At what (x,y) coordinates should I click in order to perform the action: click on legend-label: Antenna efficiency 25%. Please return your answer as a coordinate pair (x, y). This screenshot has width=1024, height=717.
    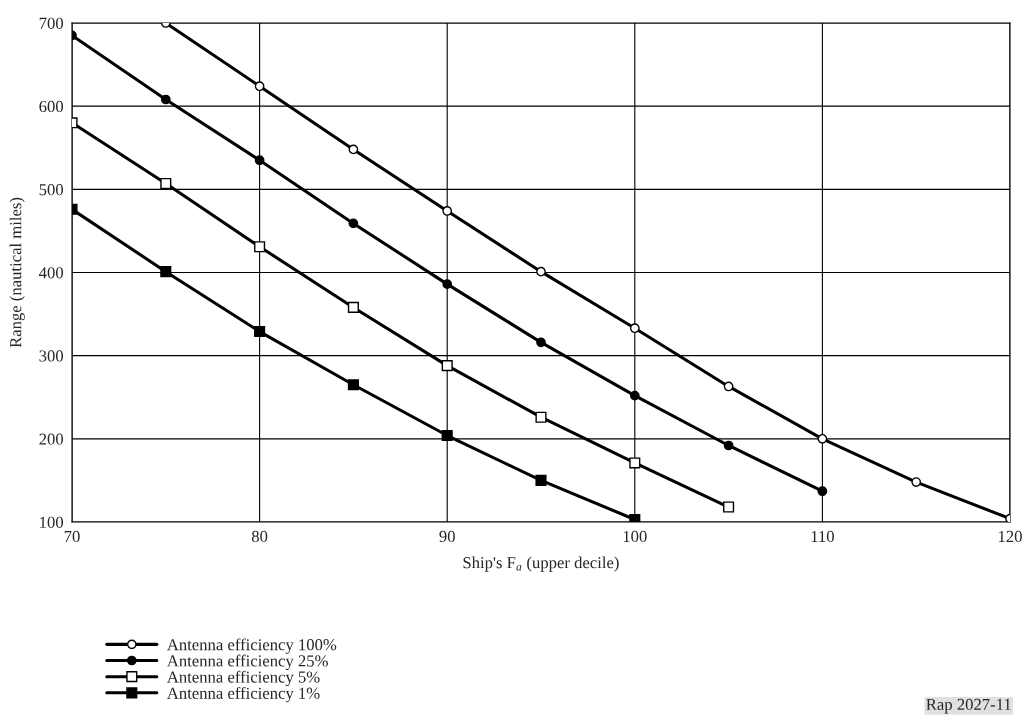
    Looking at the image, I should click on (247, 662).